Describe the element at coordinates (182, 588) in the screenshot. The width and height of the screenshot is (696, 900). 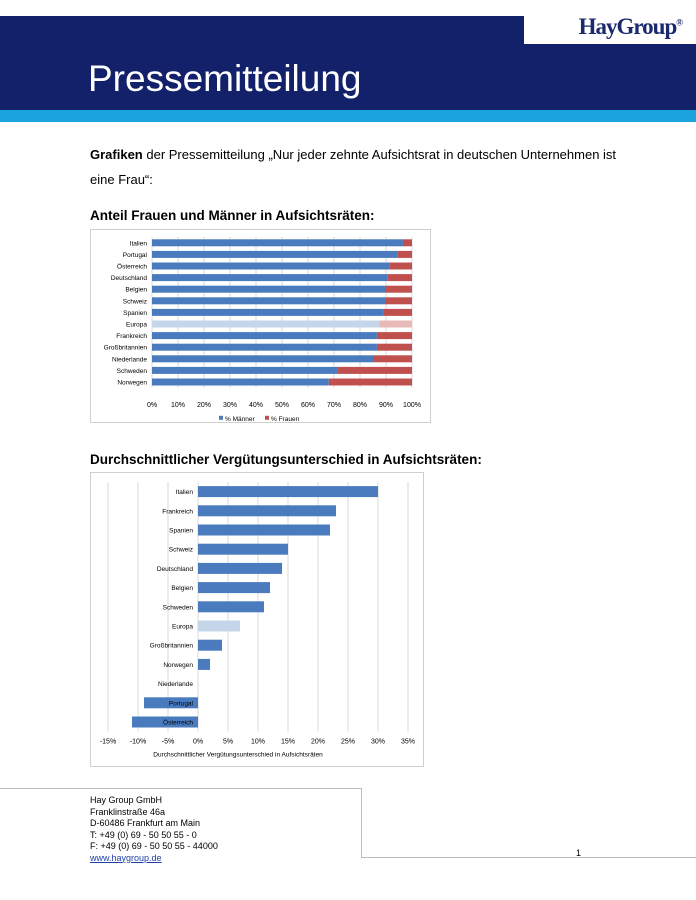
I see `category-label: Belgien` at that location.